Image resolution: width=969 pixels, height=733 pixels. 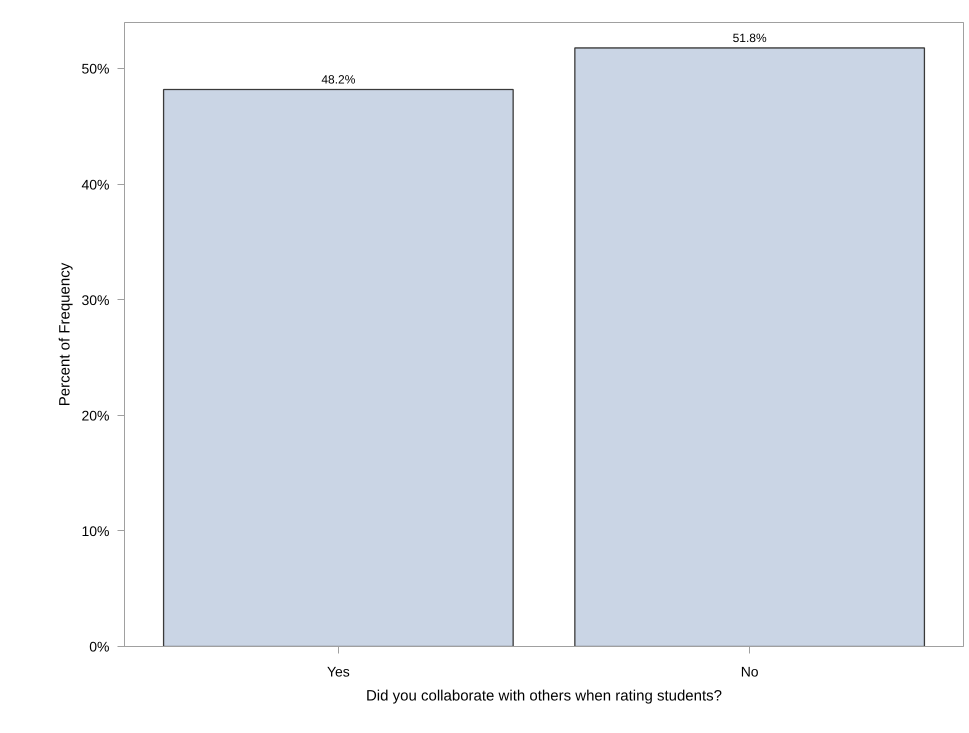 What do you see at coordinates (749, 37) in the screenshot?
I see `data-label: 51.8%` at bounding box center [749, 37].